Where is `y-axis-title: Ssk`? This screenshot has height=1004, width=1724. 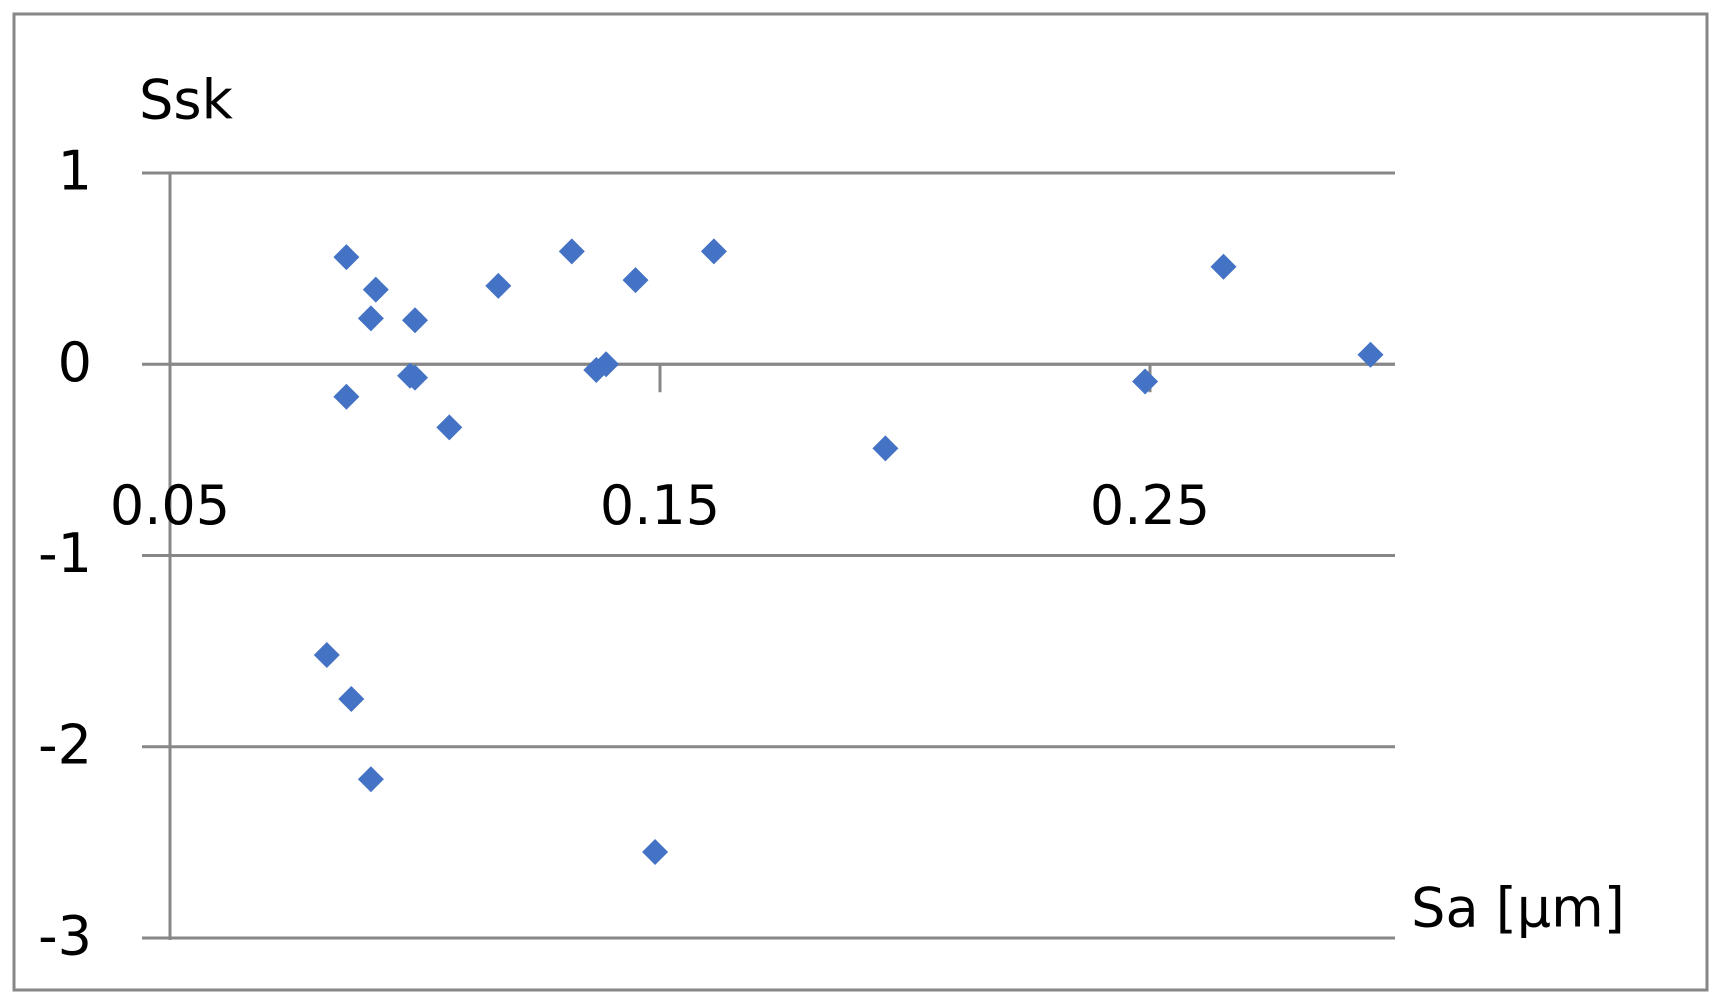 y-axis-title: Ssk is located at coordinates (186, 100).